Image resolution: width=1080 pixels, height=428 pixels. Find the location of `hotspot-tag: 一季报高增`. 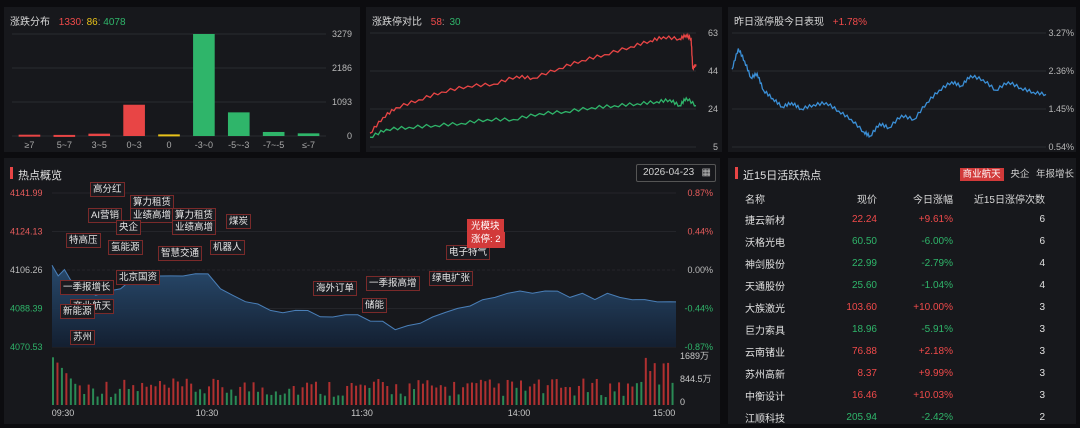

hotspot-tag: 一季报高增 is located at coordinates (393, 283).